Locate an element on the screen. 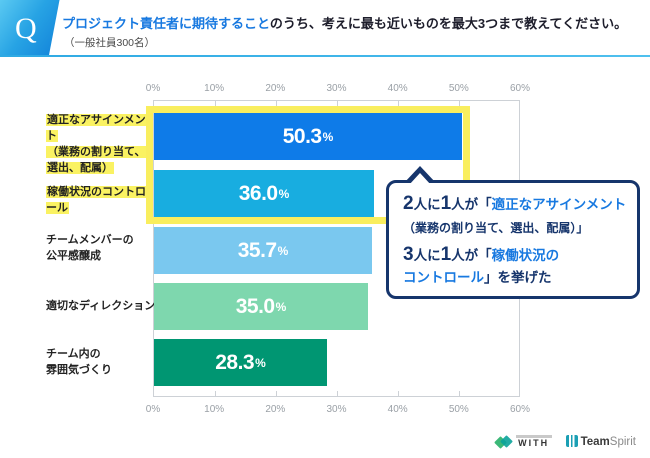  bar-value-label: 28.3 is located at coordinates (235, 362).